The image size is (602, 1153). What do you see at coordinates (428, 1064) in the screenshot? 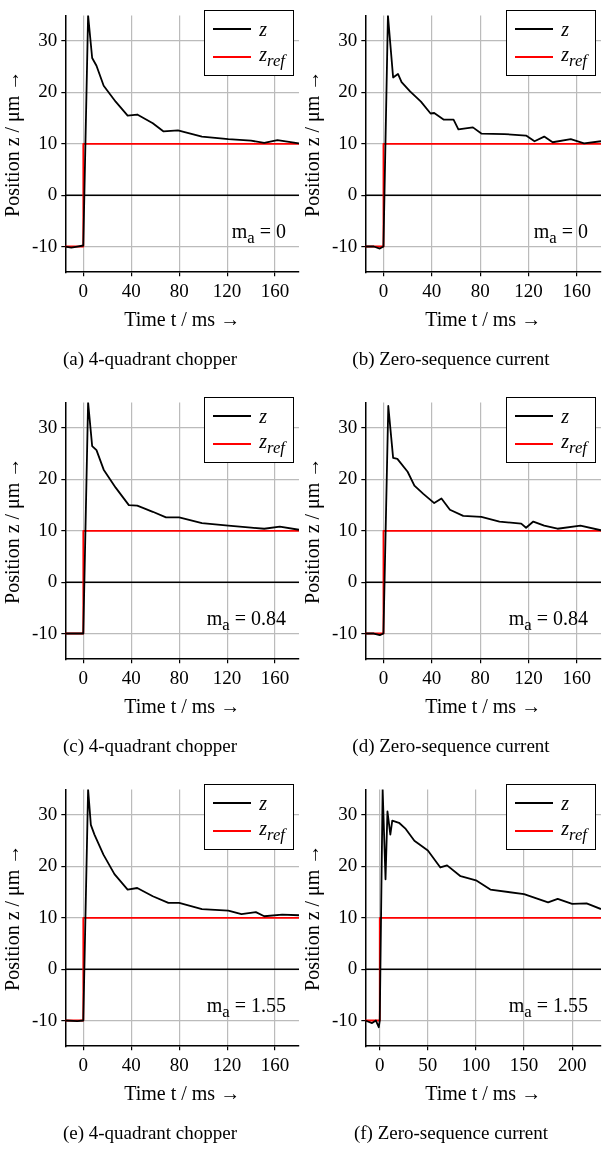
I see `x-tick-label: 50` at bounding box center [428, 1064].